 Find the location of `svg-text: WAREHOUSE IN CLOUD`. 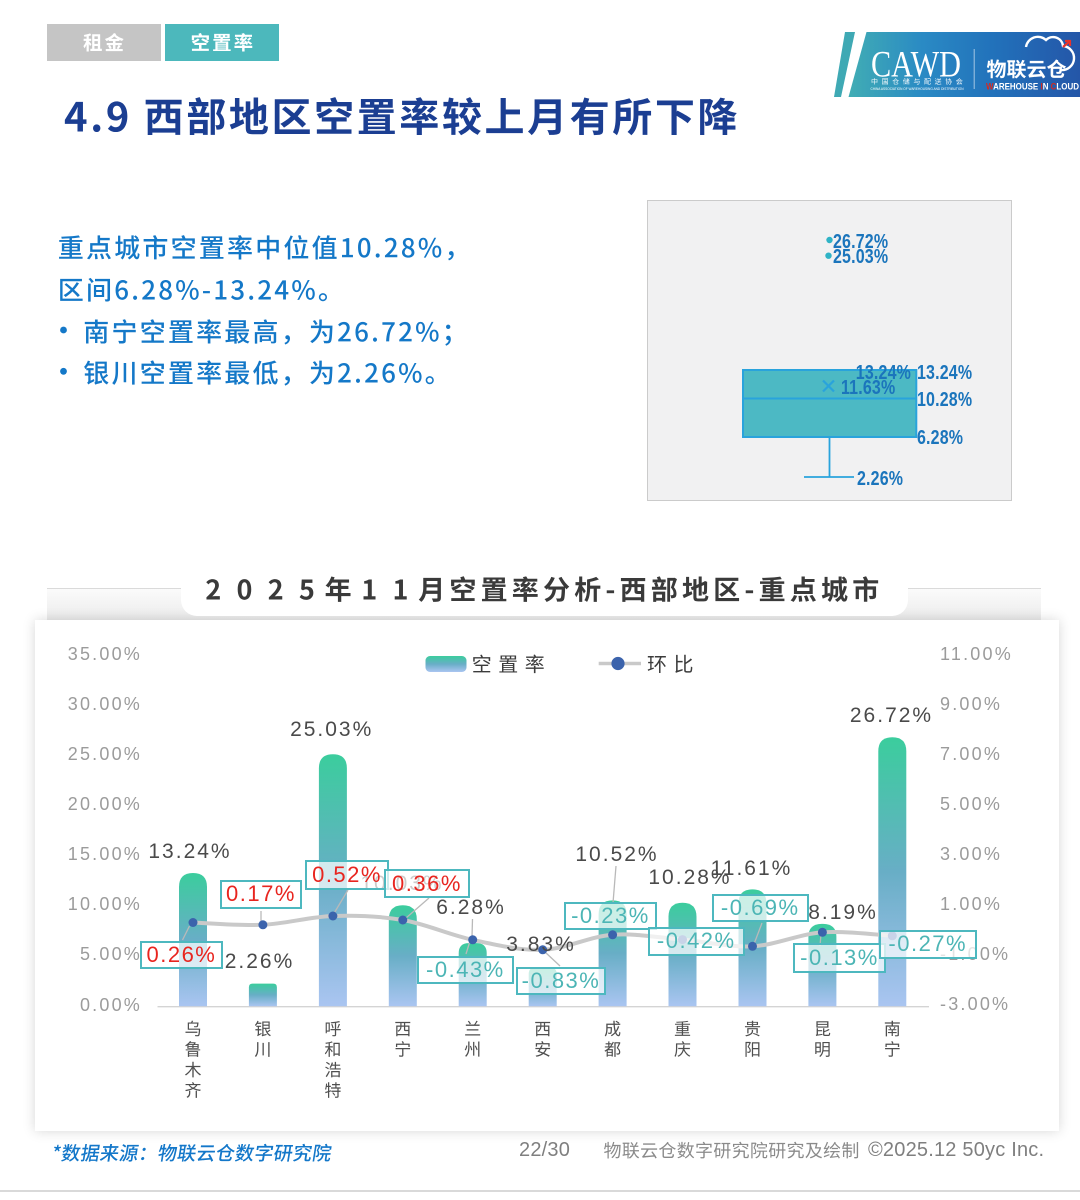

svg-text: WAREHOUSE IN CLOUD is located at coordinates (1032, 87).